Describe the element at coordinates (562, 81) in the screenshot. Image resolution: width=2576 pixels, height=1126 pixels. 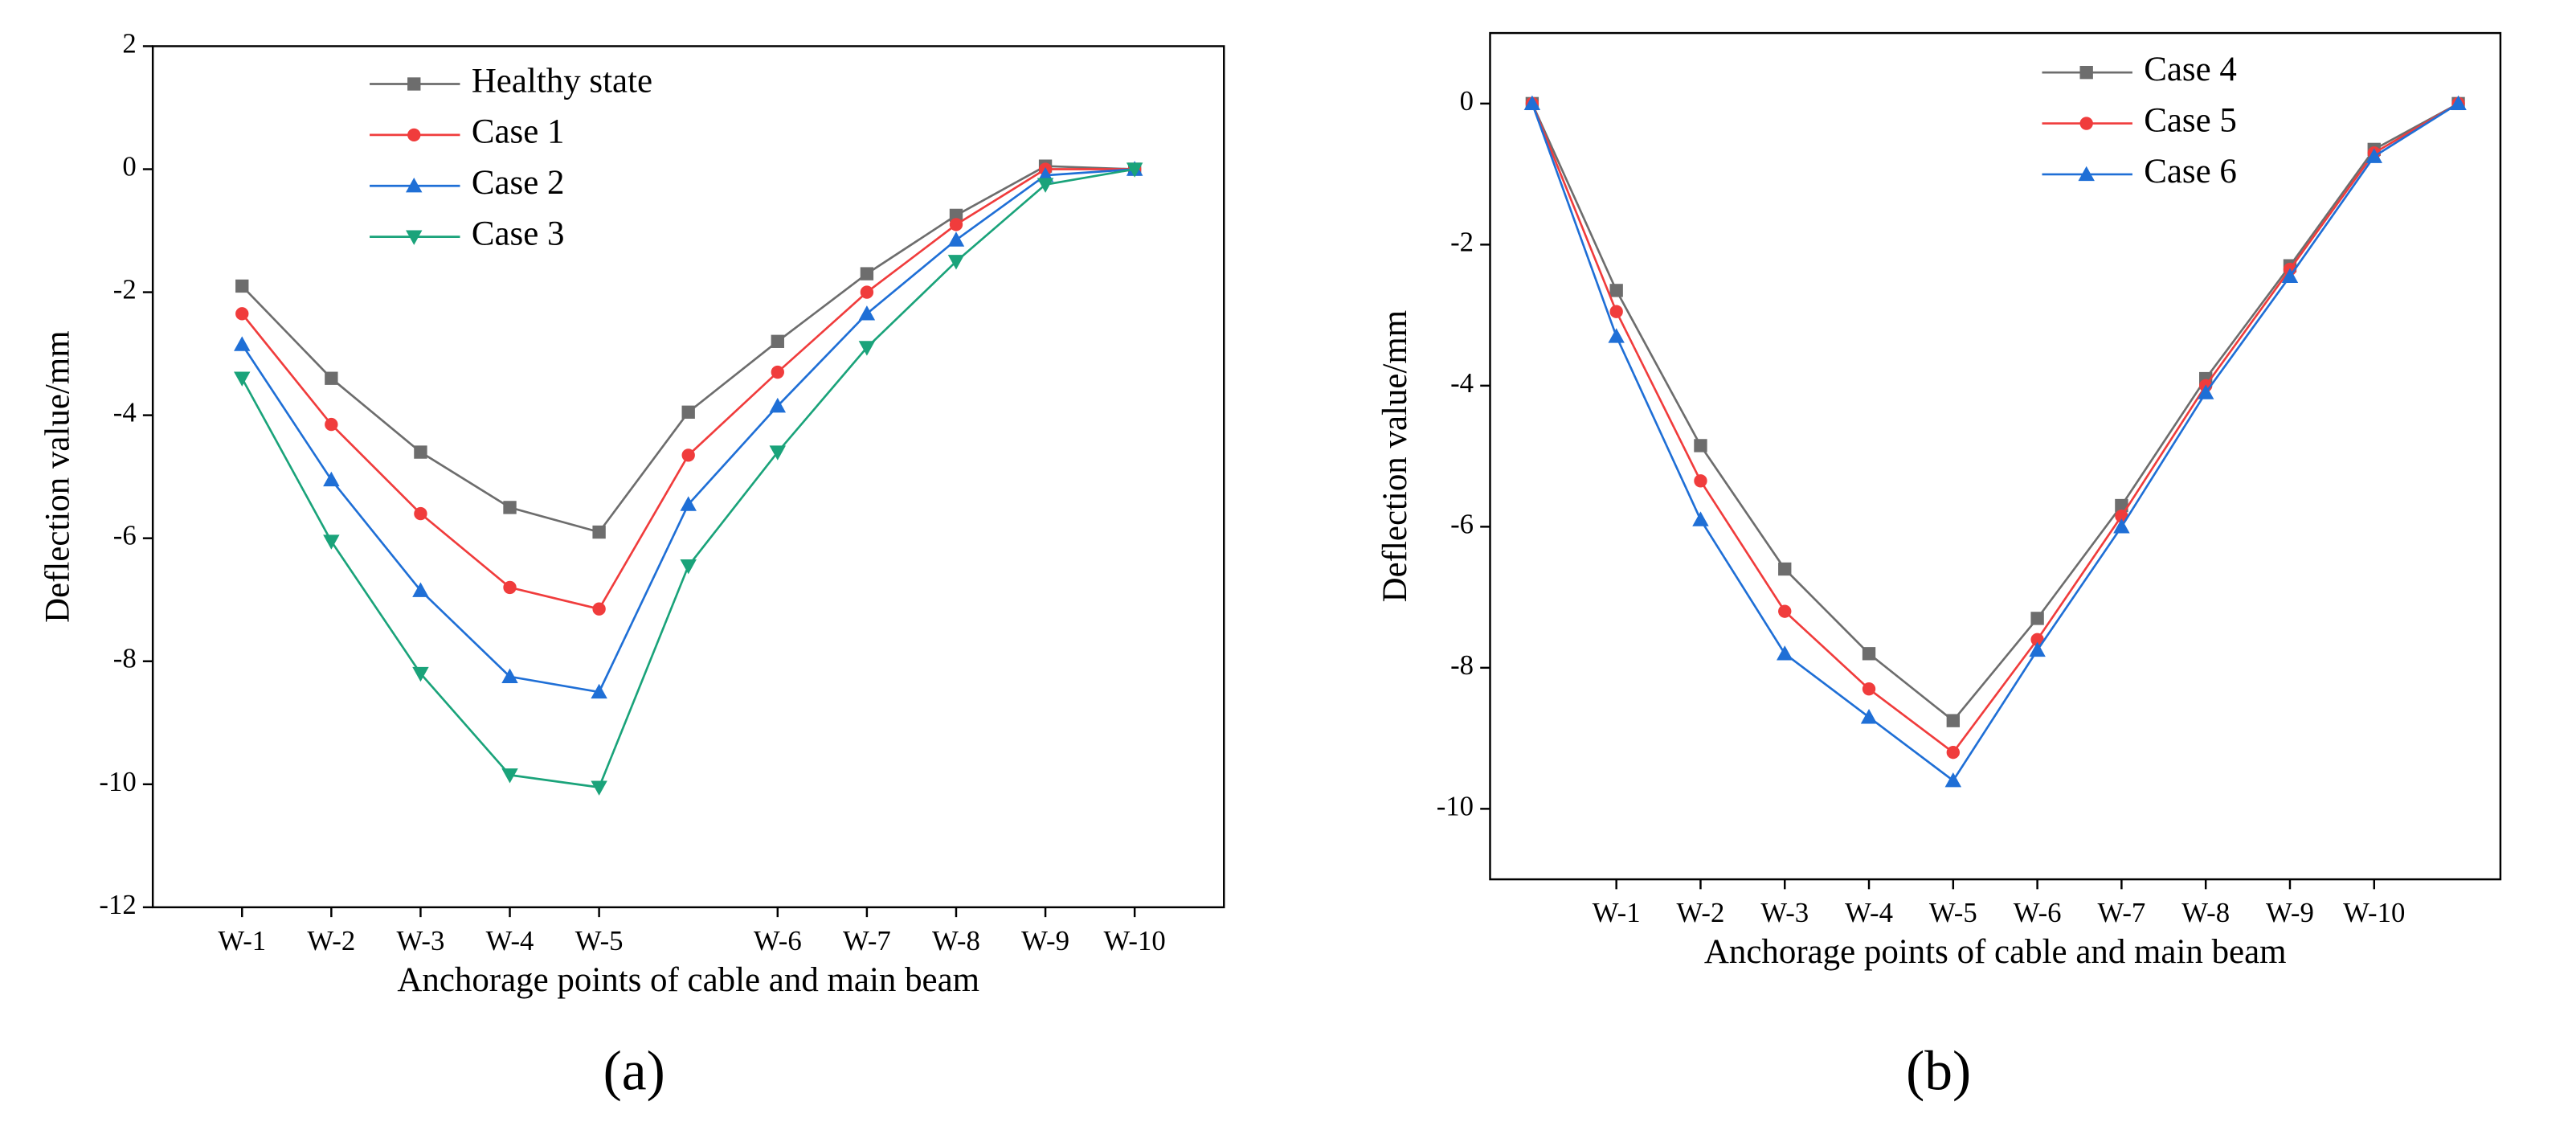
I see `legend-label: Healthy state` at that location.